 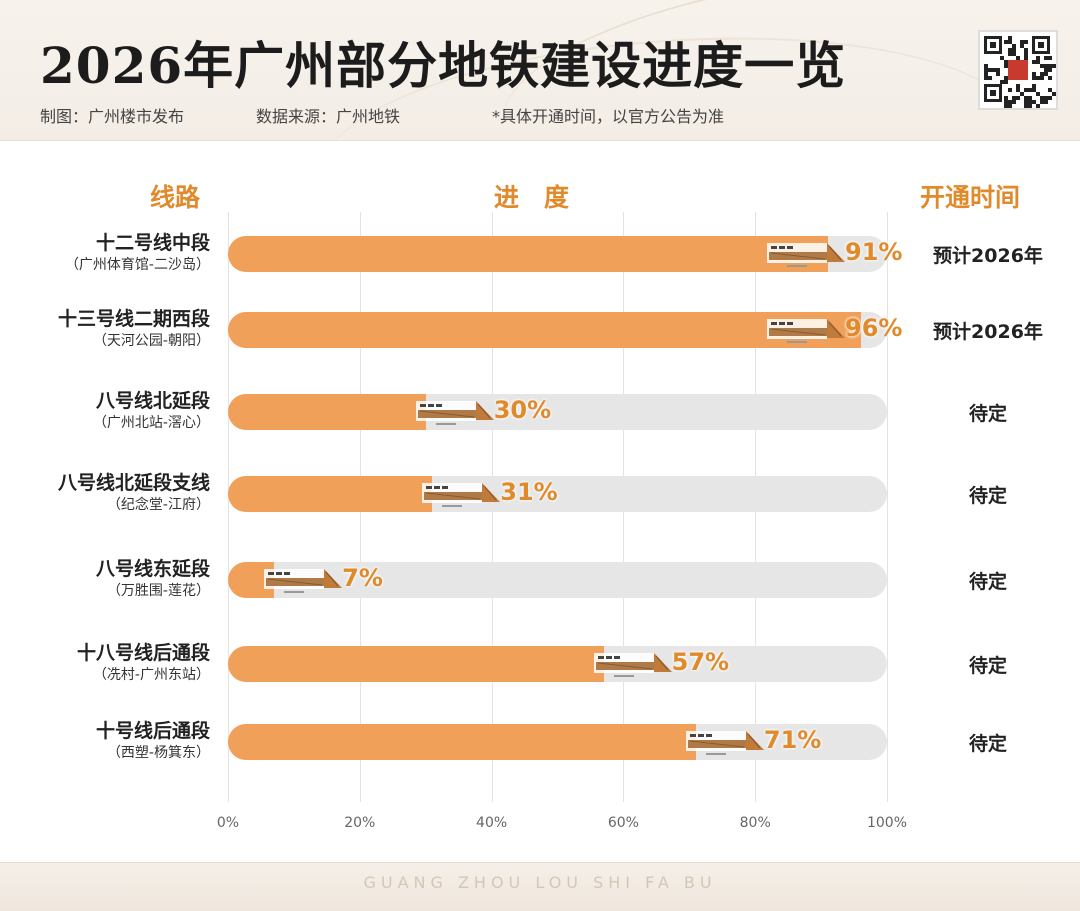 What do you see at coordinates (443, 65) in the screenshot?
I see `page-title: 2026年广州部分地铁建设进度一览` at bounding box center [443, 65].